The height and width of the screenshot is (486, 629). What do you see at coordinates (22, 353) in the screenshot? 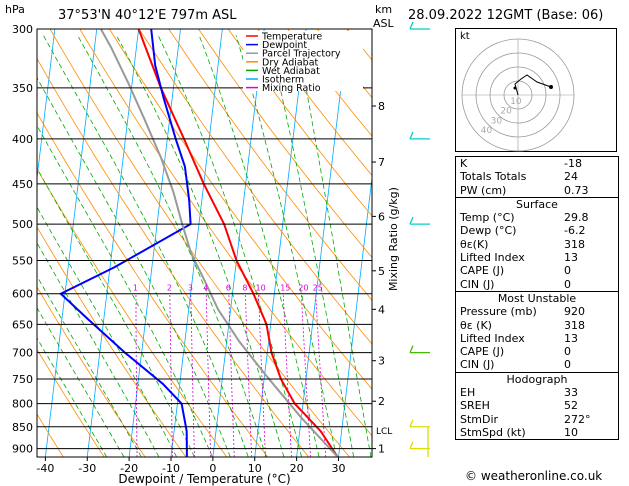
I see `pressure-tick-label: 700` at bounding box center [22, 353].